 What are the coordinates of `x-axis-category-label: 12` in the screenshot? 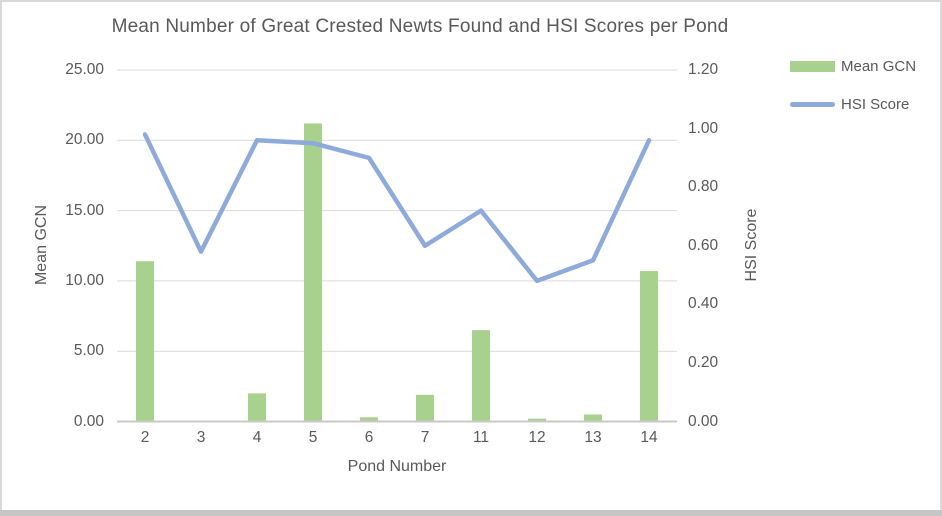 It's located at (537, 437).